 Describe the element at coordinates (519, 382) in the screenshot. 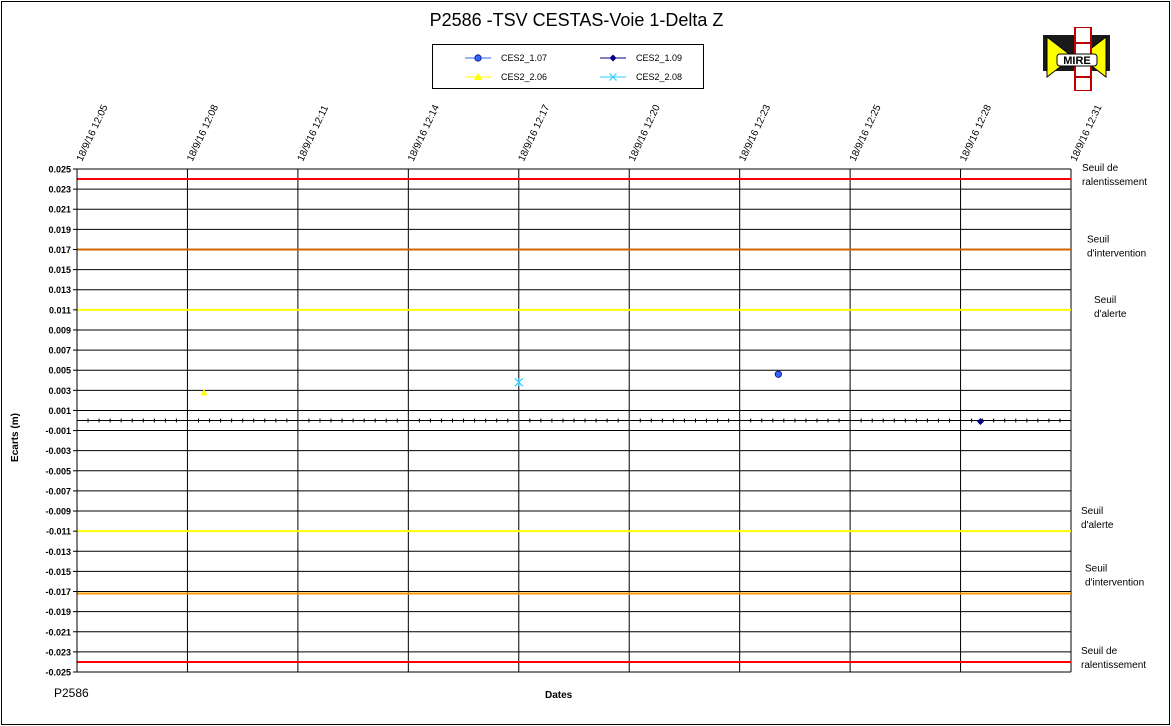

I see `data-point-star` at that location.